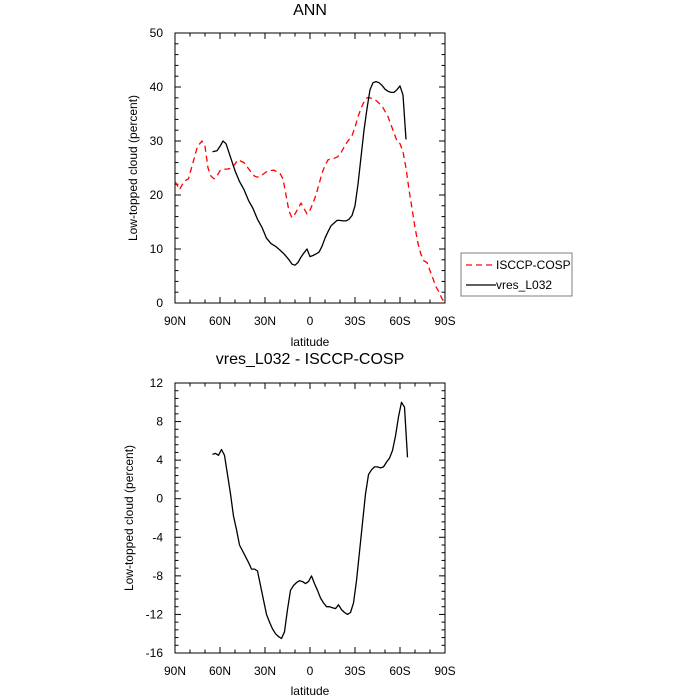  I want to click on legend-box, so click(516, 274).